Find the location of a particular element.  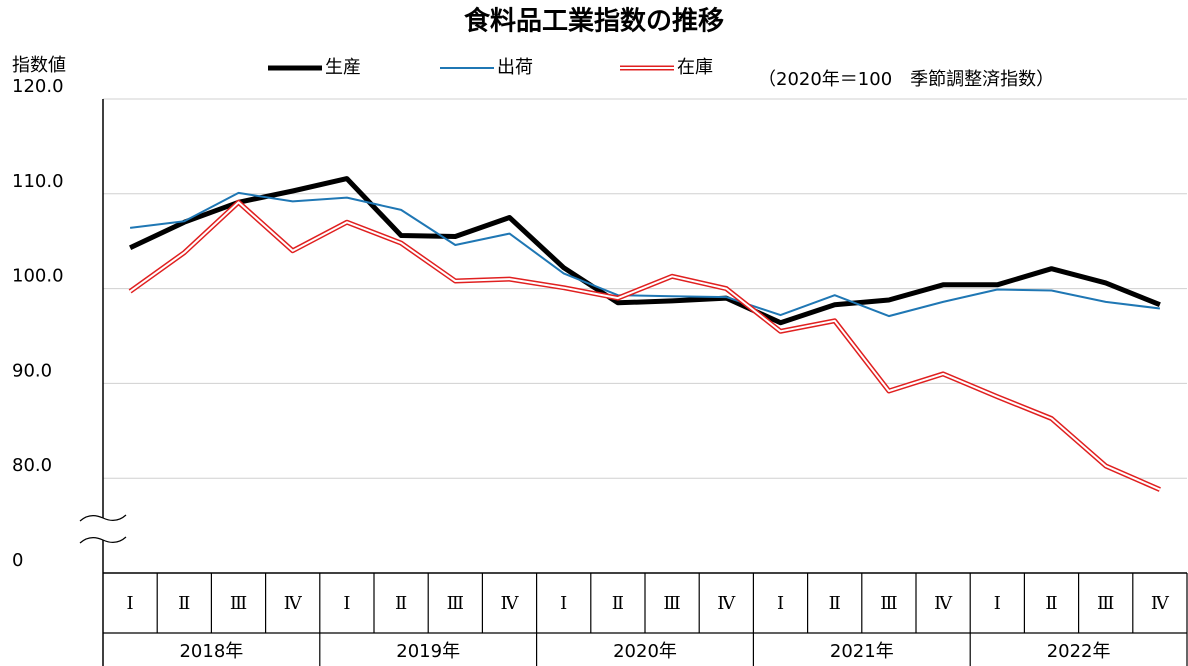

y-tick-label: 100.0 is located at coordinates (38, 276).